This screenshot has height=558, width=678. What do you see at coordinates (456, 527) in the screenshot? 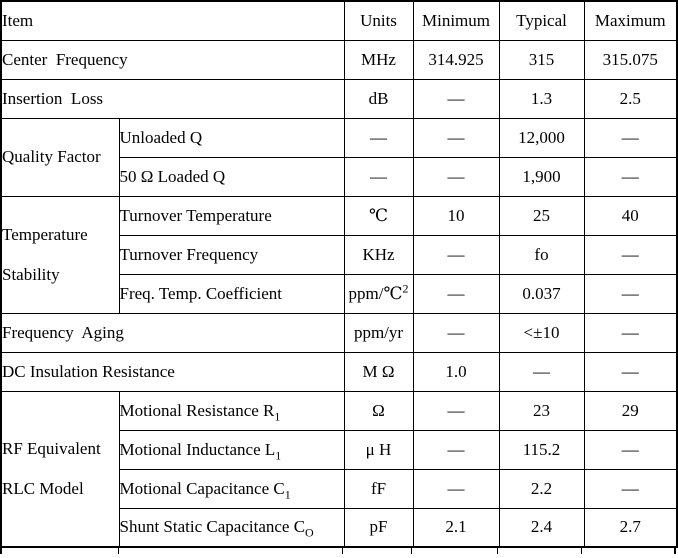
I see `shunt-static-capacitance-min: 2.1` at bounding box center [456, 527].